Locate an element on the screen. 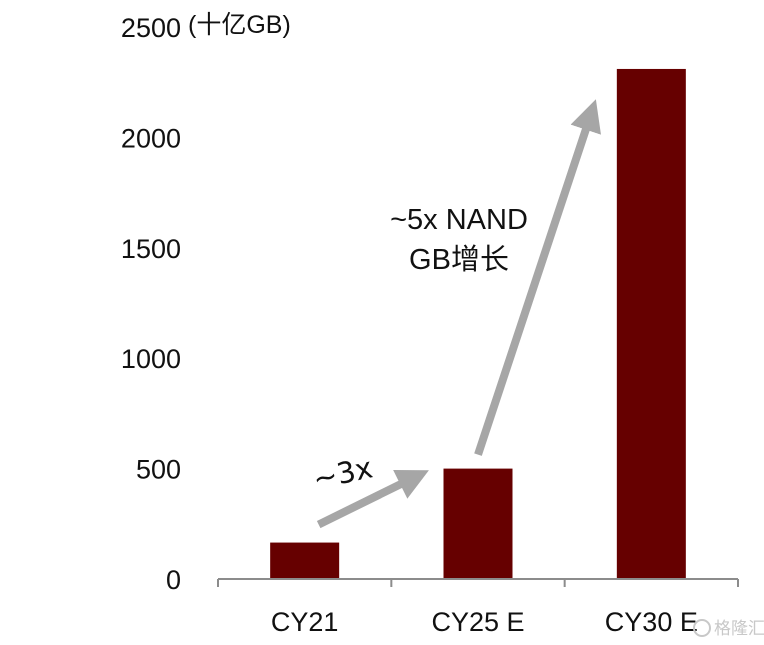 The width and height of the screenshot is (764, 645). y-axis-unit-label: (十亿GB) is located at coordinates (239, 25).